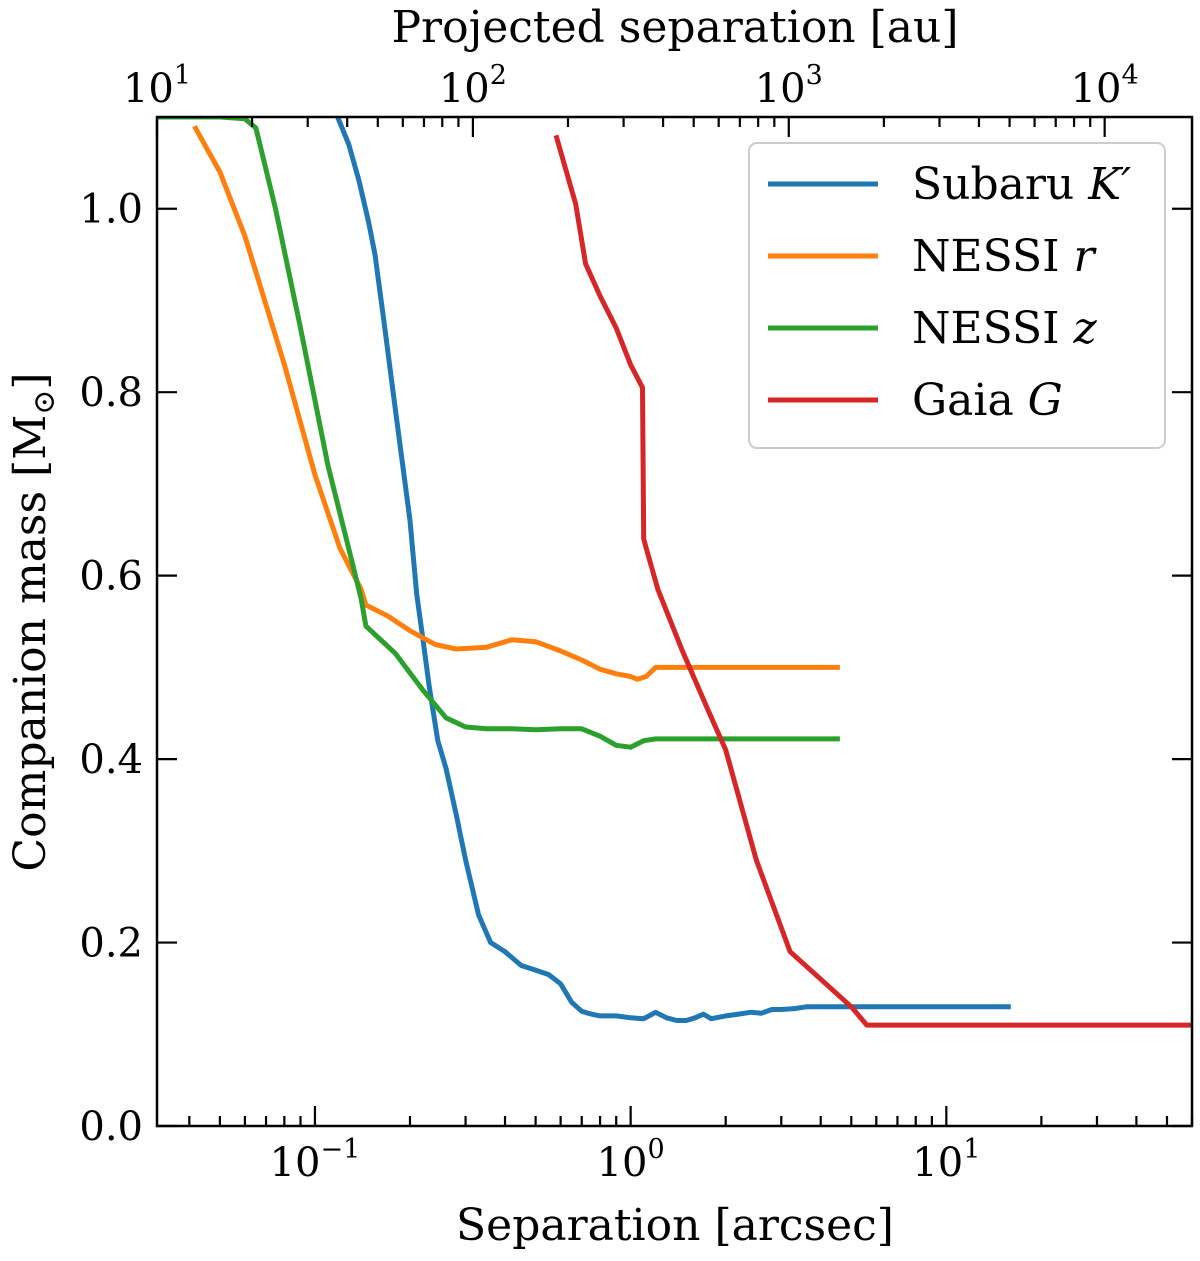 The height and width of the screenshot is (1261, 1200). I want to click on x-tick-label-1-base: 10, so click(622, 1163).